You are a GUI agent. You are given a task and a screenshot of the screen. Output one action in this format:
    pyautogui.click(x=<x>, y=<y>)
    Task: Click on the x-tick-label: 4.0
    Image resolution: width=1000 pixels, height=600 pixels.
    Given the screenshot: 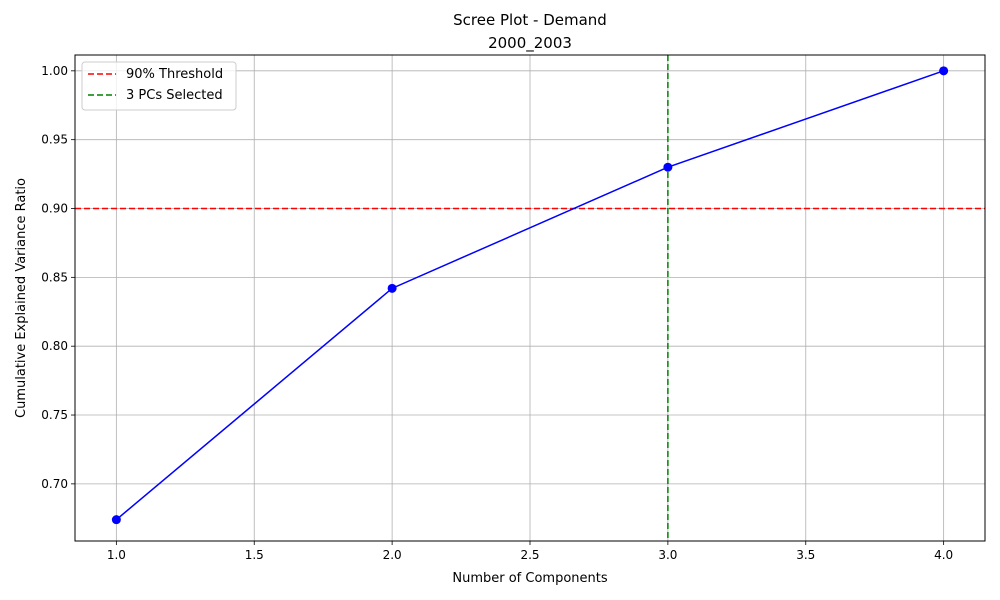 What is the action you would take?
    pyautogui.click(x=943, y=555)
    